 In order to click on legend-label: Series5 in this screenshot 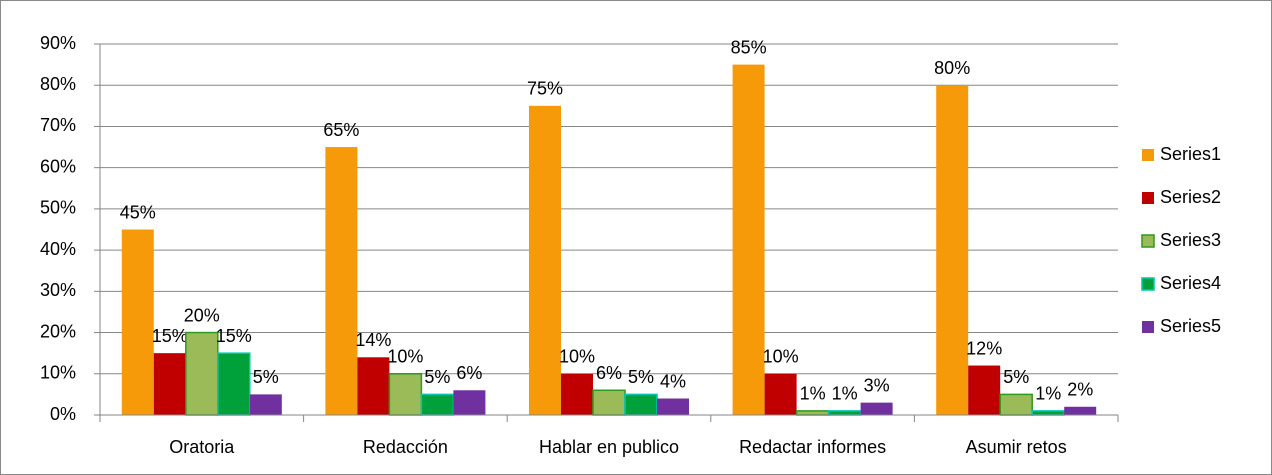, I will do `click(1190, 326)`.